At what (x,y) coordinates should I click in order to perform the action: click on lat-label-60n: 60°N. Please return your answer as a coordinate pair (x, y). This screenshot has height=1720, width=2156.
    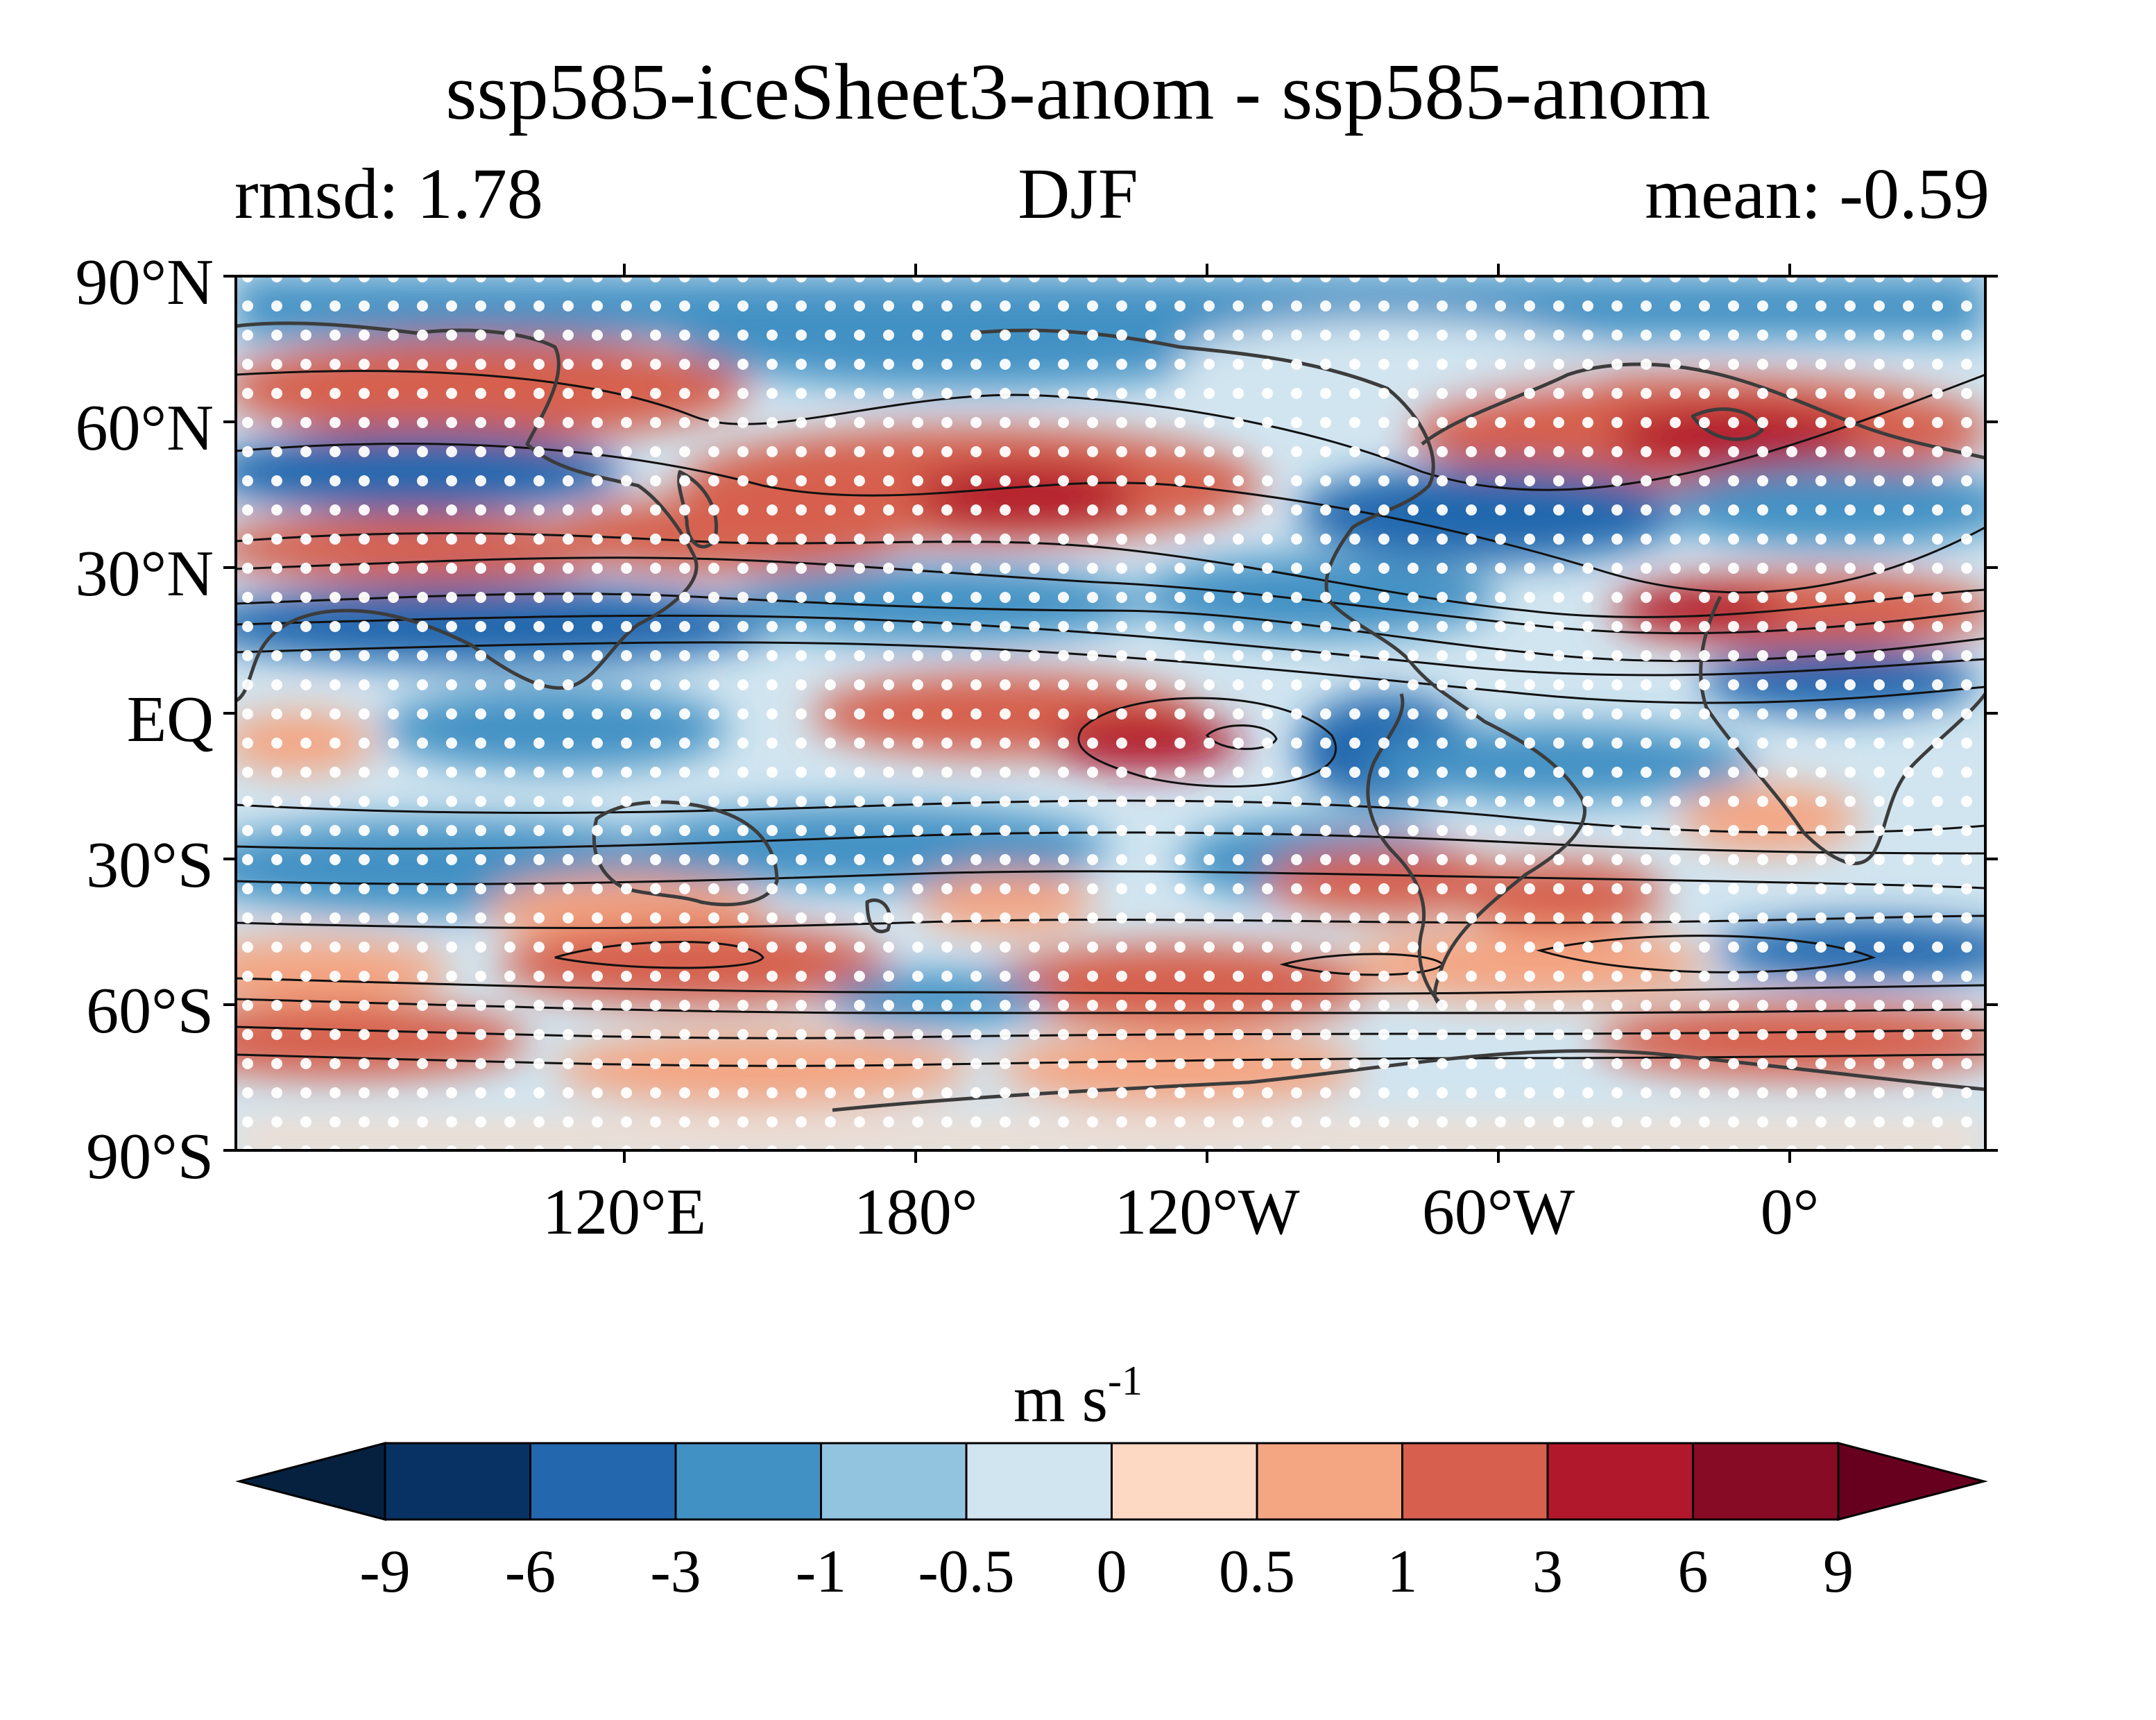
    Looking at the image, I should click on (144, 428).